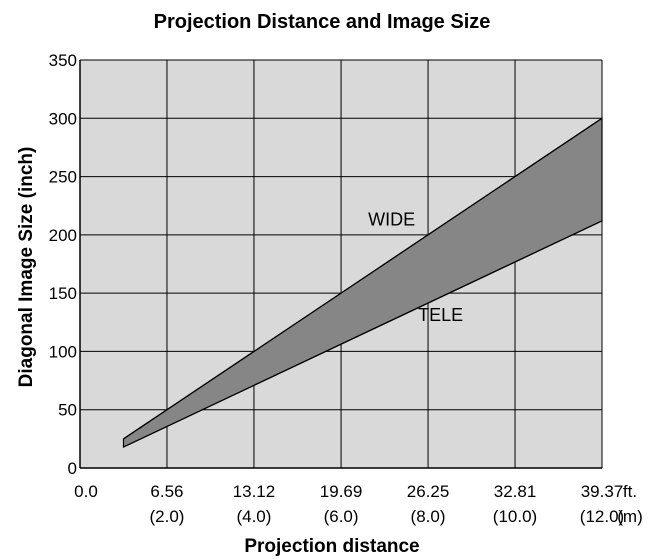  Describe the element at coordinates (166, 516) in the screenshot. I see `x-tick-label-m: (2.0)` at that location.